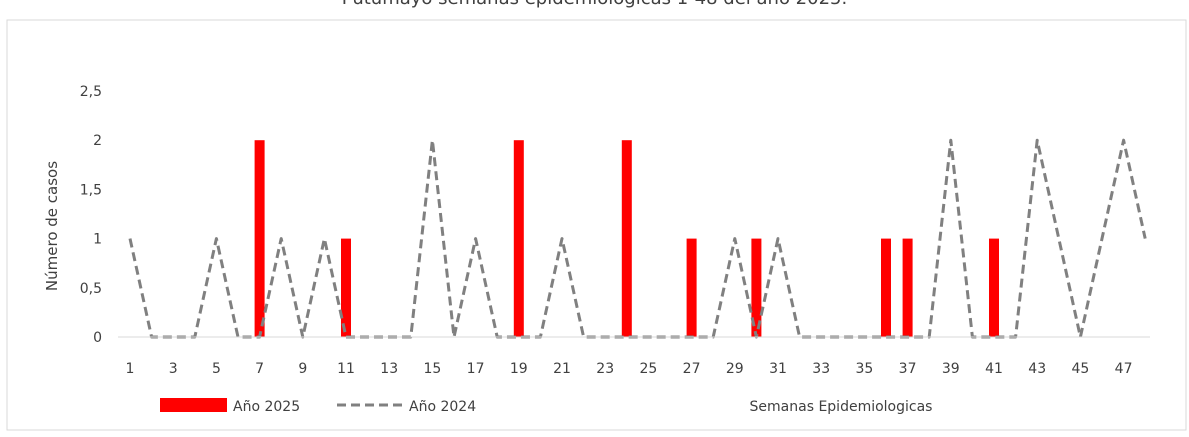  What do you see at coordinates (442, 407) in the screenshot?
I see `legend-label-2024: Año 2024` at bounding box center [442, 407].